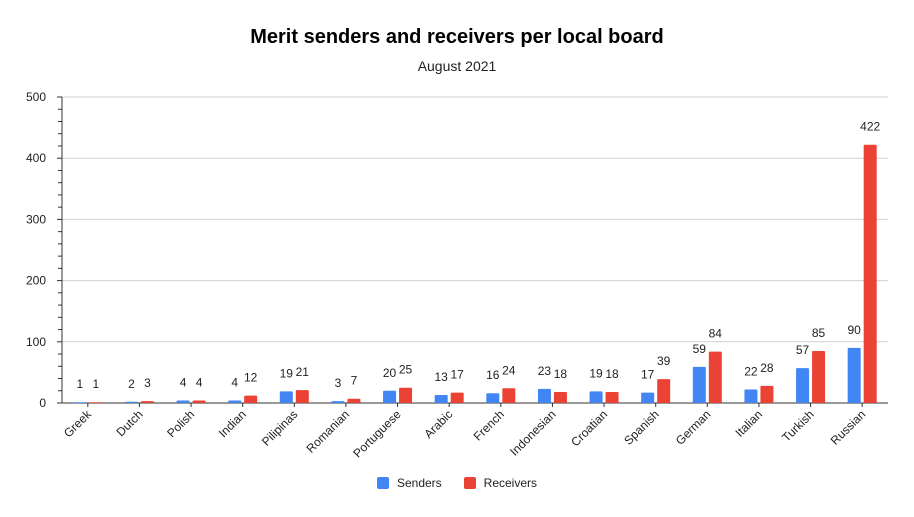 The width and height of the screenshot is (914, 517). I want to click on data-label: 25, so click(406, 370).